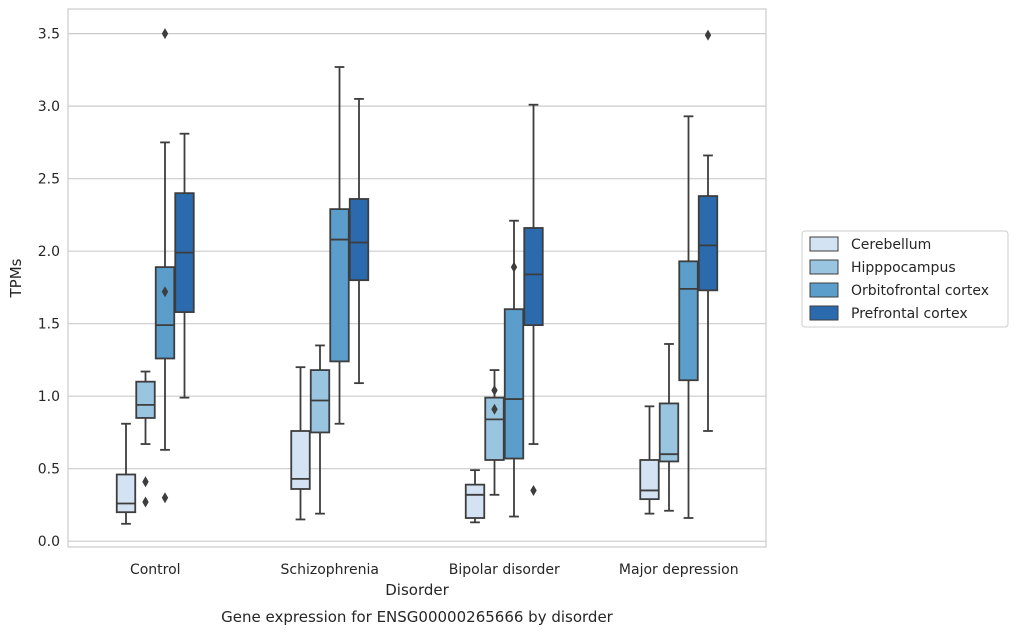 This screenshot has height=634, width=1018. What do you see at coordinates (920, 291) in the screenshot?
I see `legend-label: Orbitofrontal cortex` at bounding box center [920, 291].